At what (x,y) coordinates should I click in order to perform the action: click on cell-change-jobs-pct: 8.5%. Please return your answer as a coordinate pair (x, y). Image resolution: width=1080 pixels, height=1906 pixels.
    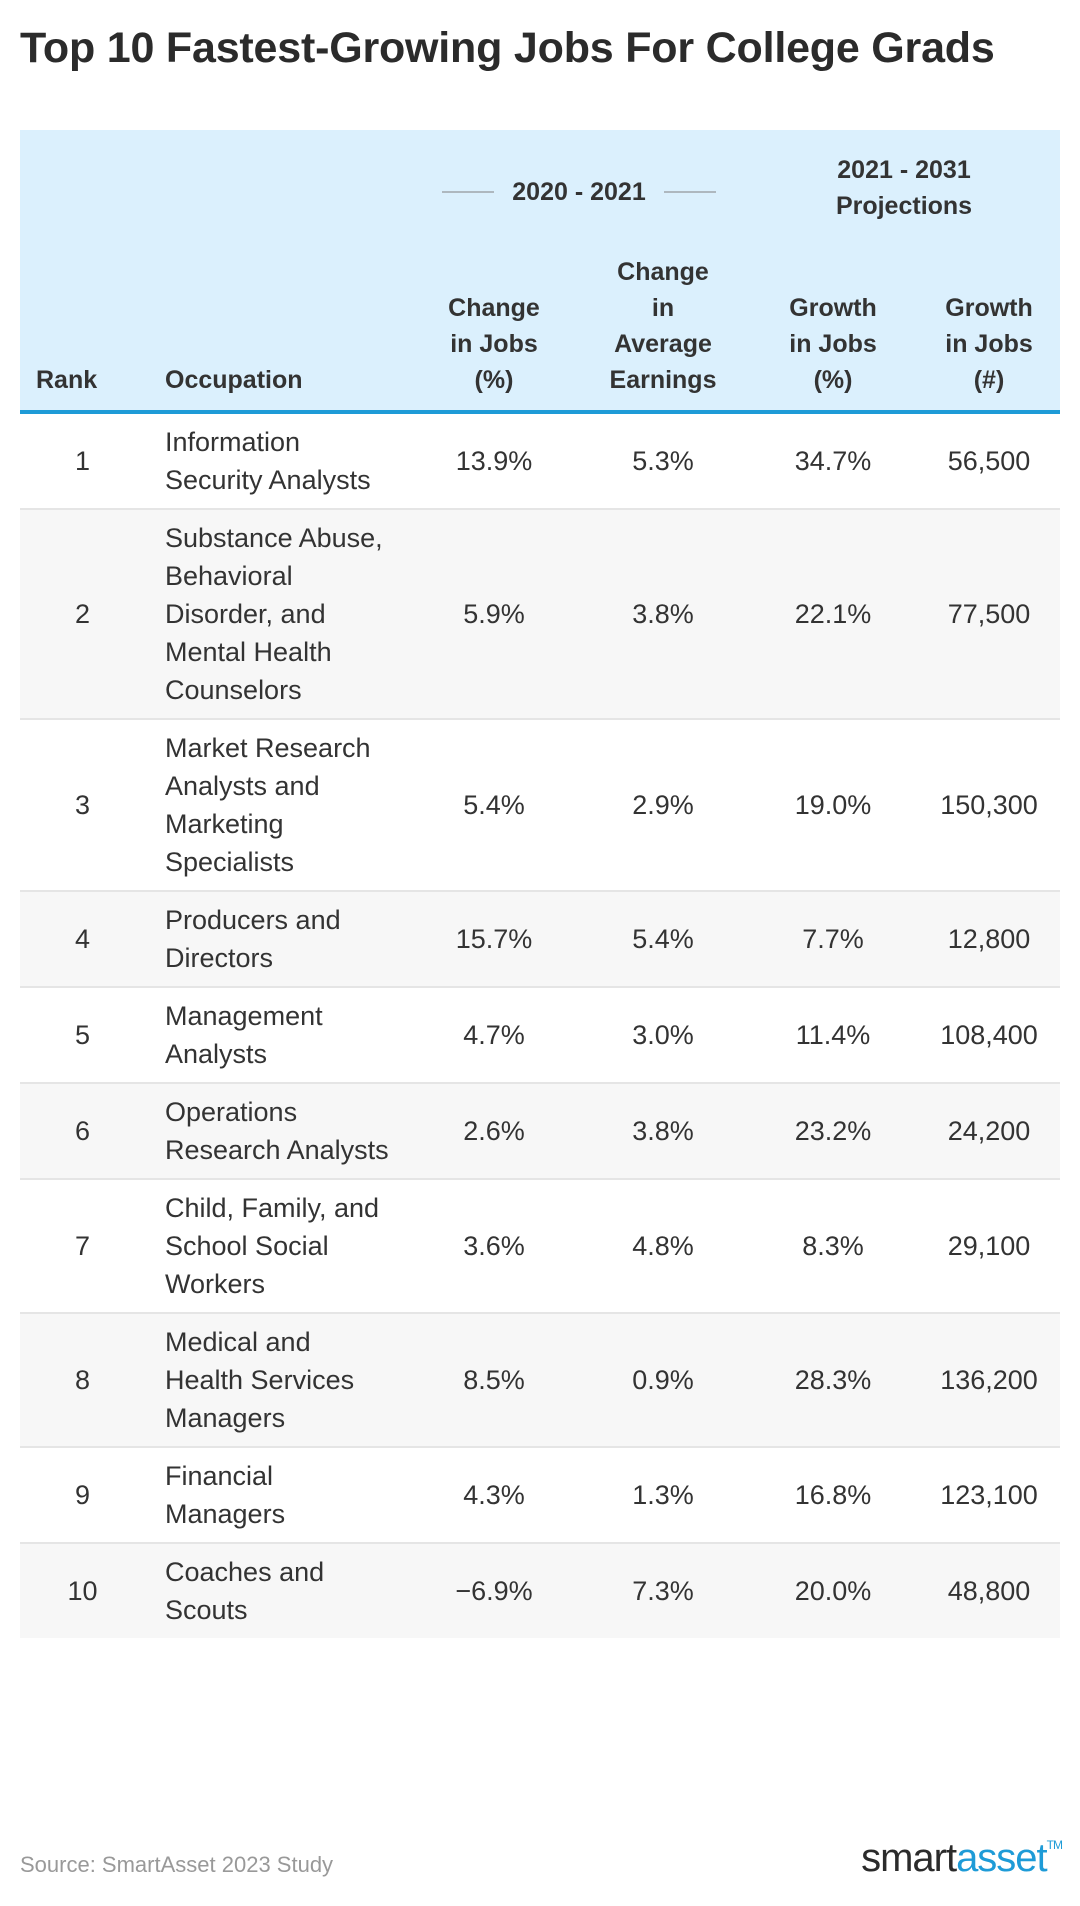
    Looking at the image, I should click on (494, 1380).